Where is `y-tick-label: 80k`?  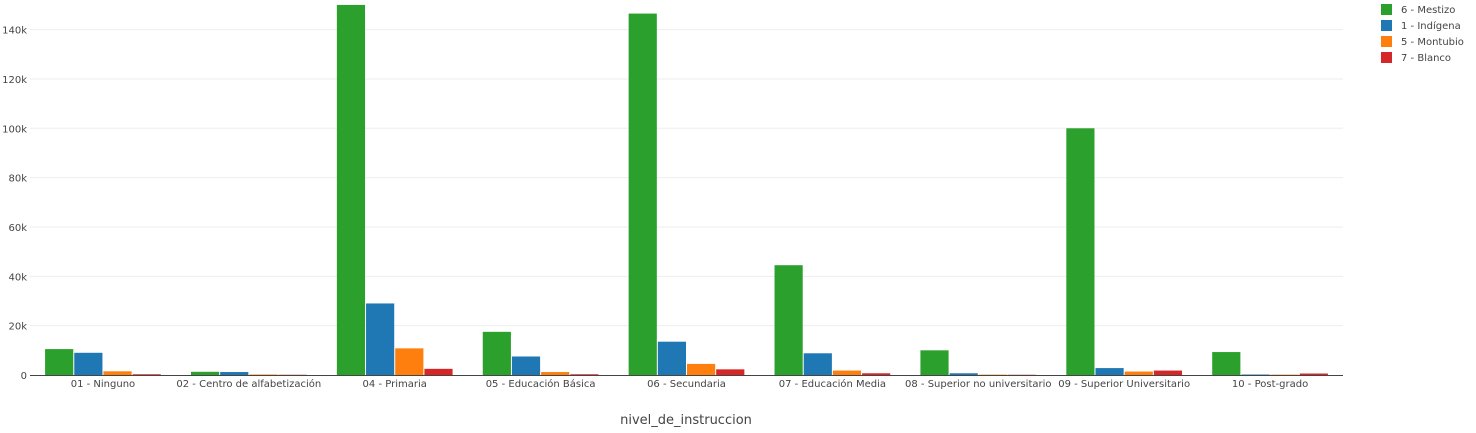 y-tick-label: 80k is located at coordinates (17, 179).